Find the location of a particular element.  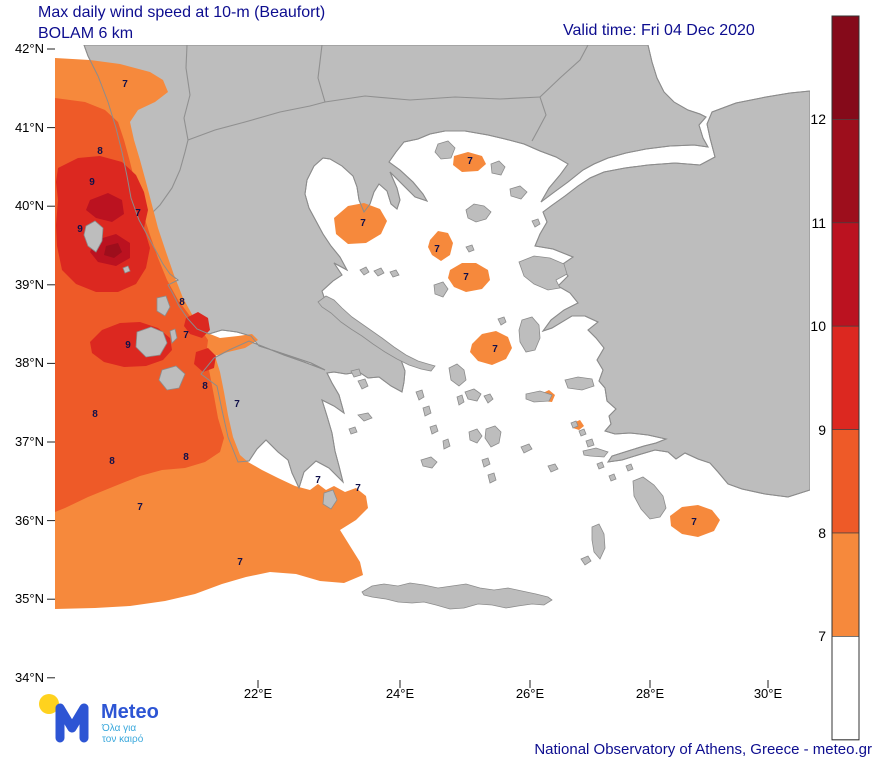

lon-label-22°E: 22°E is located at coordinates (258, 693).